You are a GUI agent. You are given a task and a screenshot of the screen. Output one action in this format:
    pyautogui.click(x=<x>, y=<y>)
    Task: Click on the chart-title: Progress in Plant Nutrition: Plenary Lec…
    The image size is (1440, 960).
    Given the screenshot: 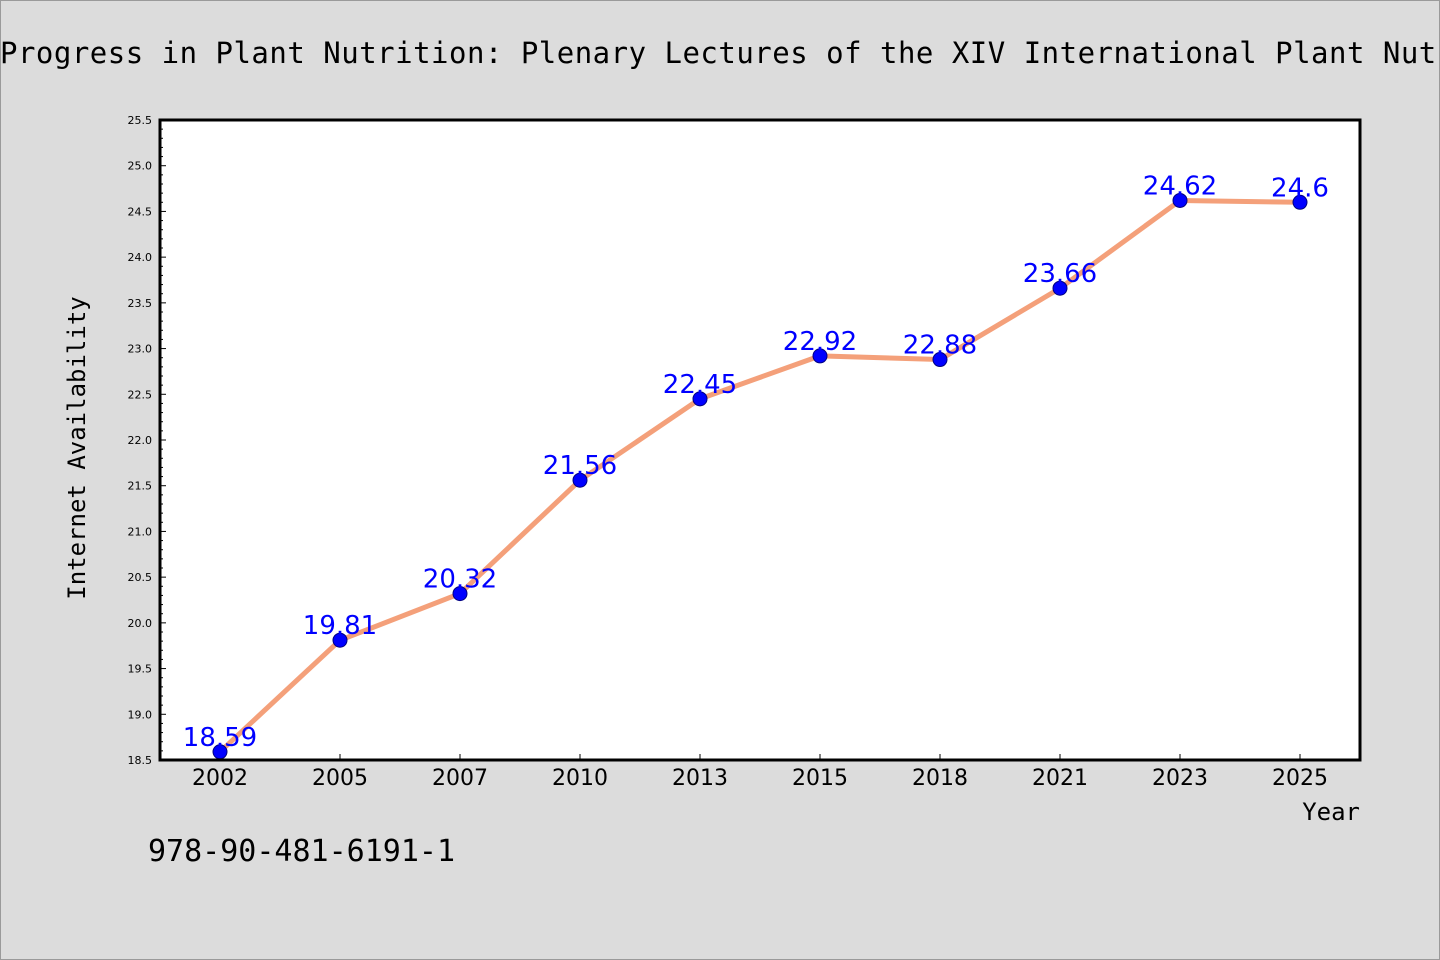 What is the action you would take?
    pyautogui.click(x=720, y=53)
    